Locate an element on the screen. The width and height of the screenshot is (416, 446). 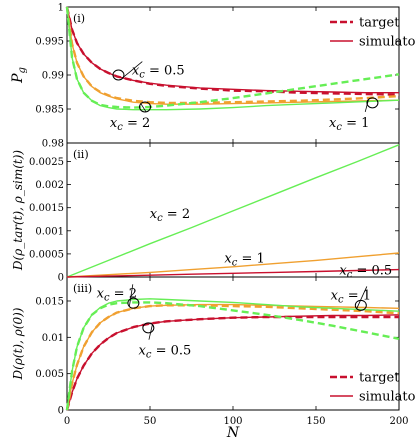
panel-i-ytick-label: 1 is located at coordinates (61, 8).